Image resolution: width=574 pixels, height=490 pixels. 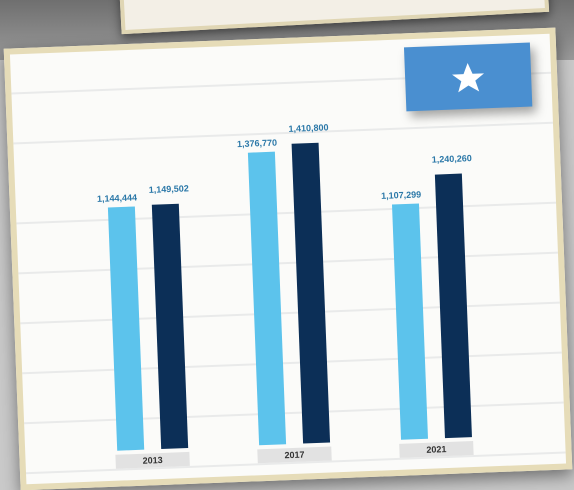 I want to click on value-label: 1,410,800, so click(x=308, y=128).